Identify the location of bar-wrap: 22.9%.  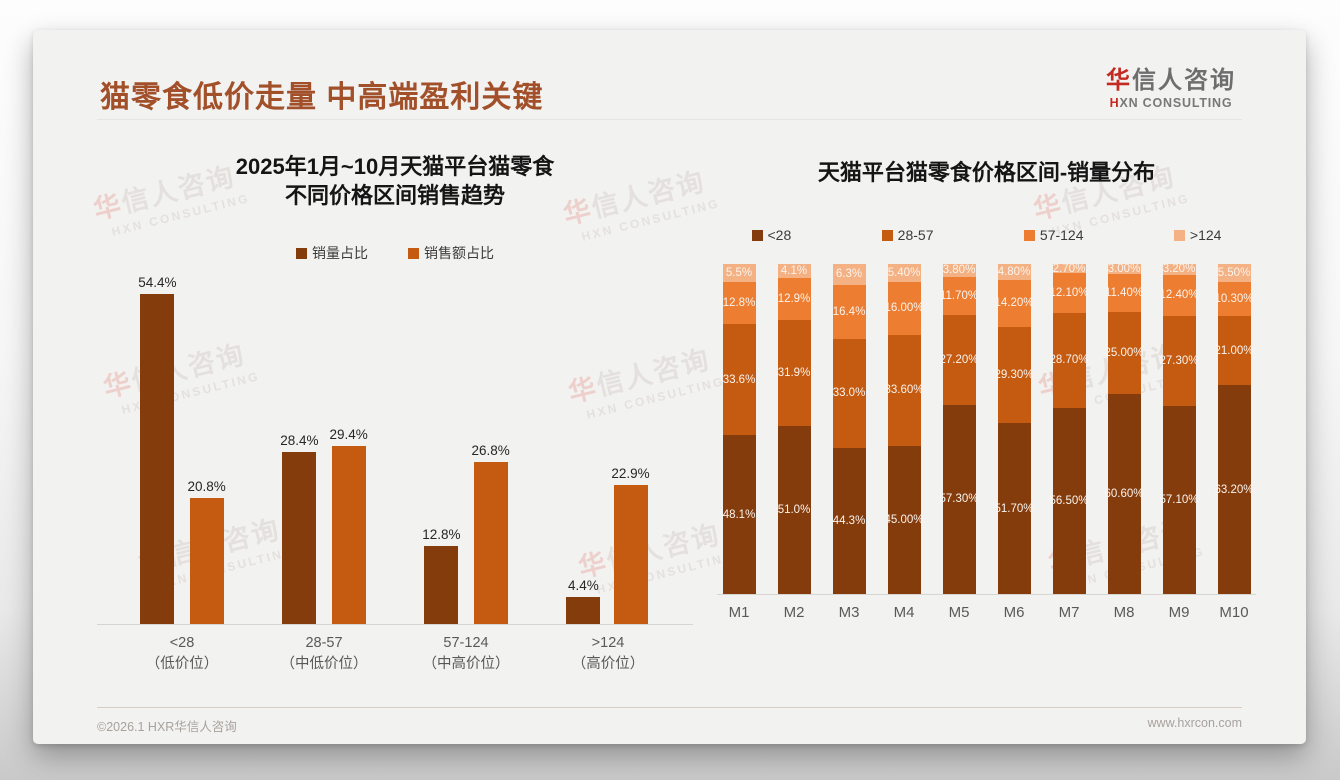
(630, 545).